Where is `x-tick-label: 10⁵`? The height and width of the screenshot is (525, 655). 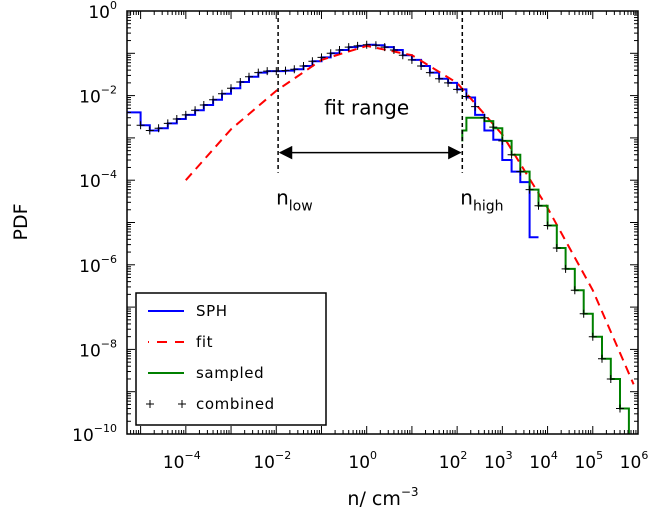 x-tick-label: 10⁵ is located at coordinates (588, 461).